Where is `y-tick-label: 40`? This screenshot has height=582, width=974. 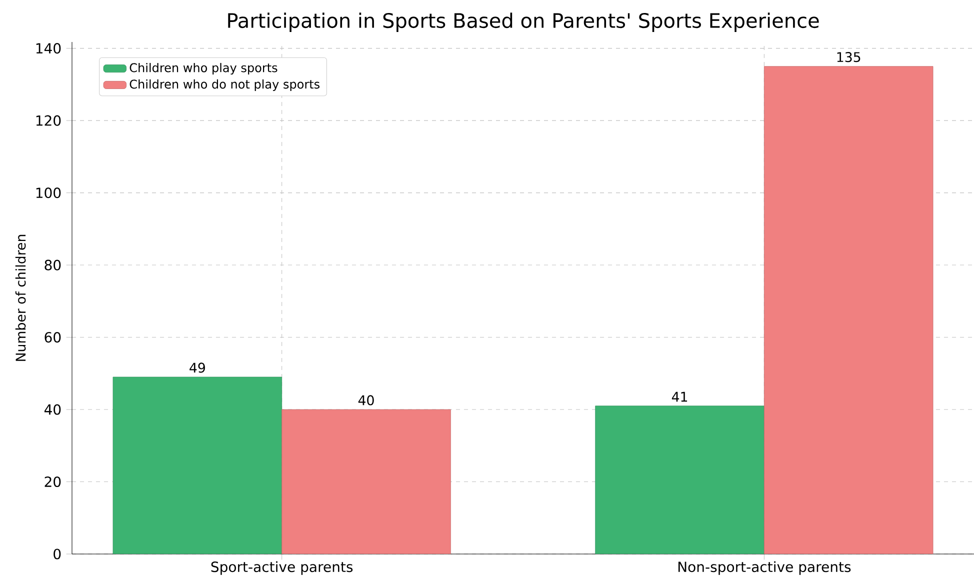 y-tick-label: 40 is located at coordinates (52, 409).